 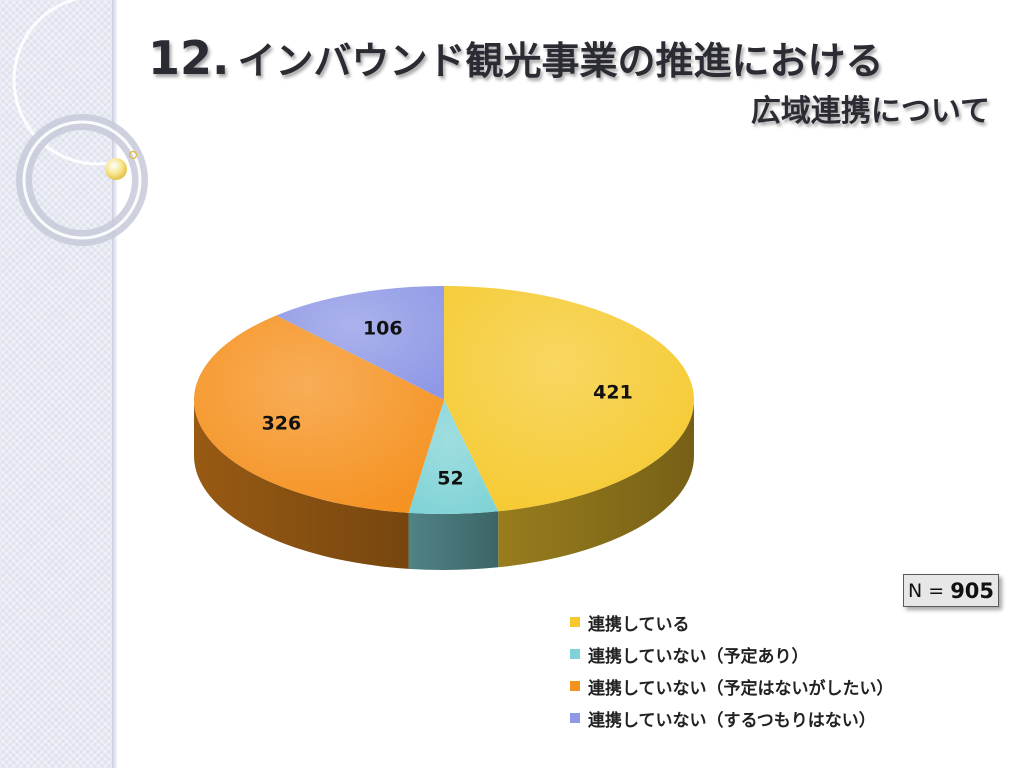 I want to click on pie-labels: 421 52 326 106, so click(x=447, y=404).